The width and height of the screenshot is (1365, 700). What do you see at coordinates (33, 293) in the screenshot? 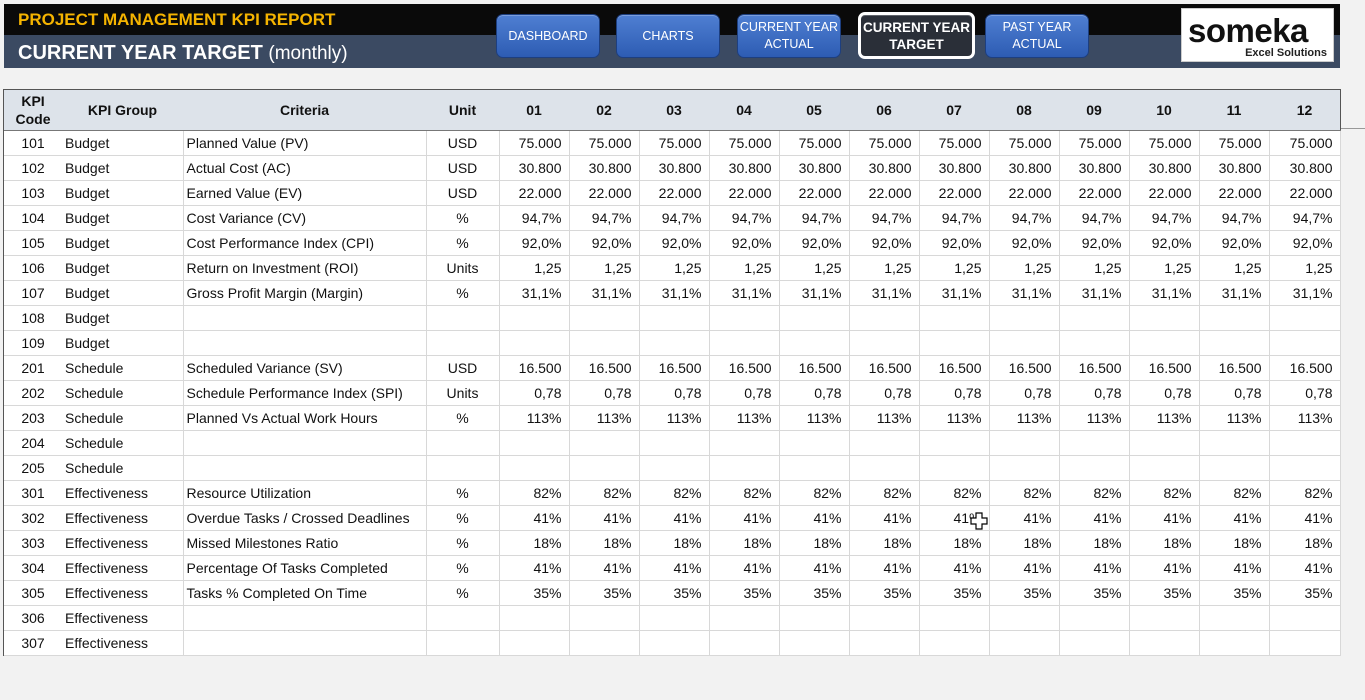
I see `kpi-code-cell: 107` at bounding box center [33, 293].